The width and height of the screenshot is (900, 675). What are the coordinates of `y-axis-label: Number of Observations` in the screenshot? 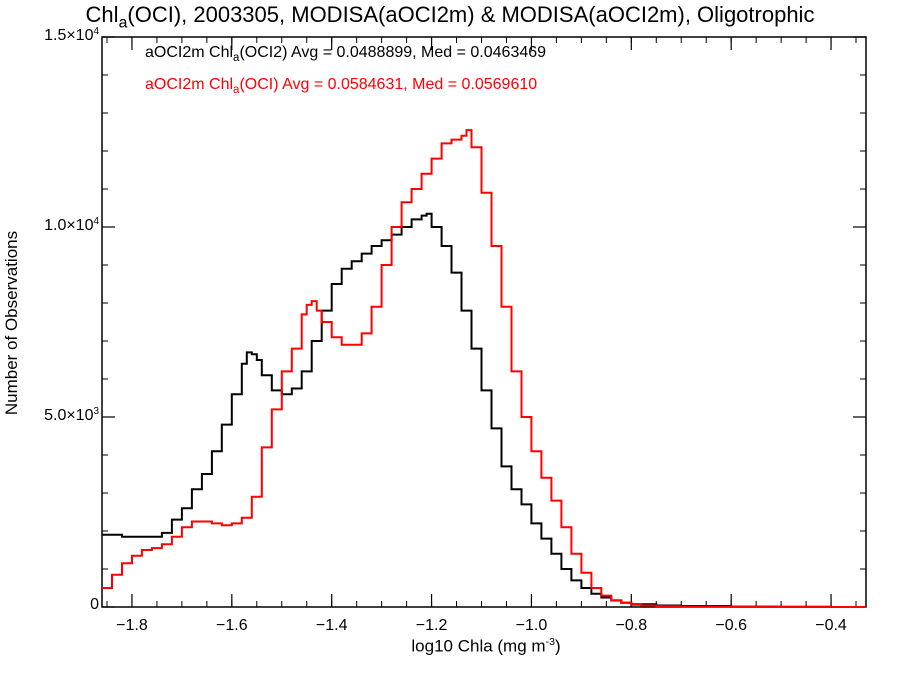 It's located at (11, 323).